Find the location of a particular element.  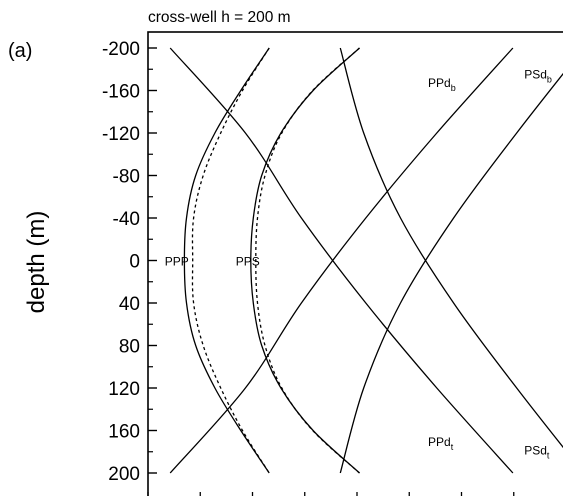

curve-label: PPdb is located at coordinates (442, 84).